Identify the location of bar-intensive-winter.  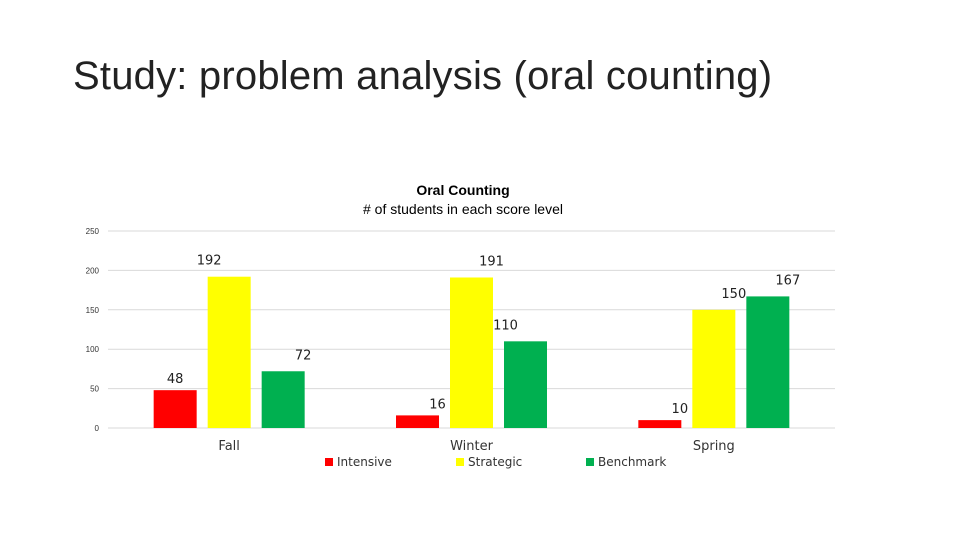
(417, 421).